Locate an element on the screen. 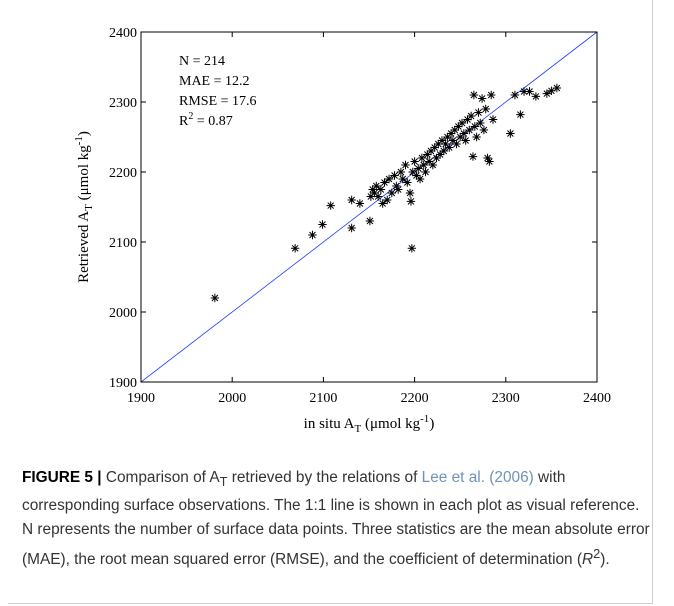 The image size is (674, 606). figure-label: FIGURE 5 | is located at coordinates (62, 477).